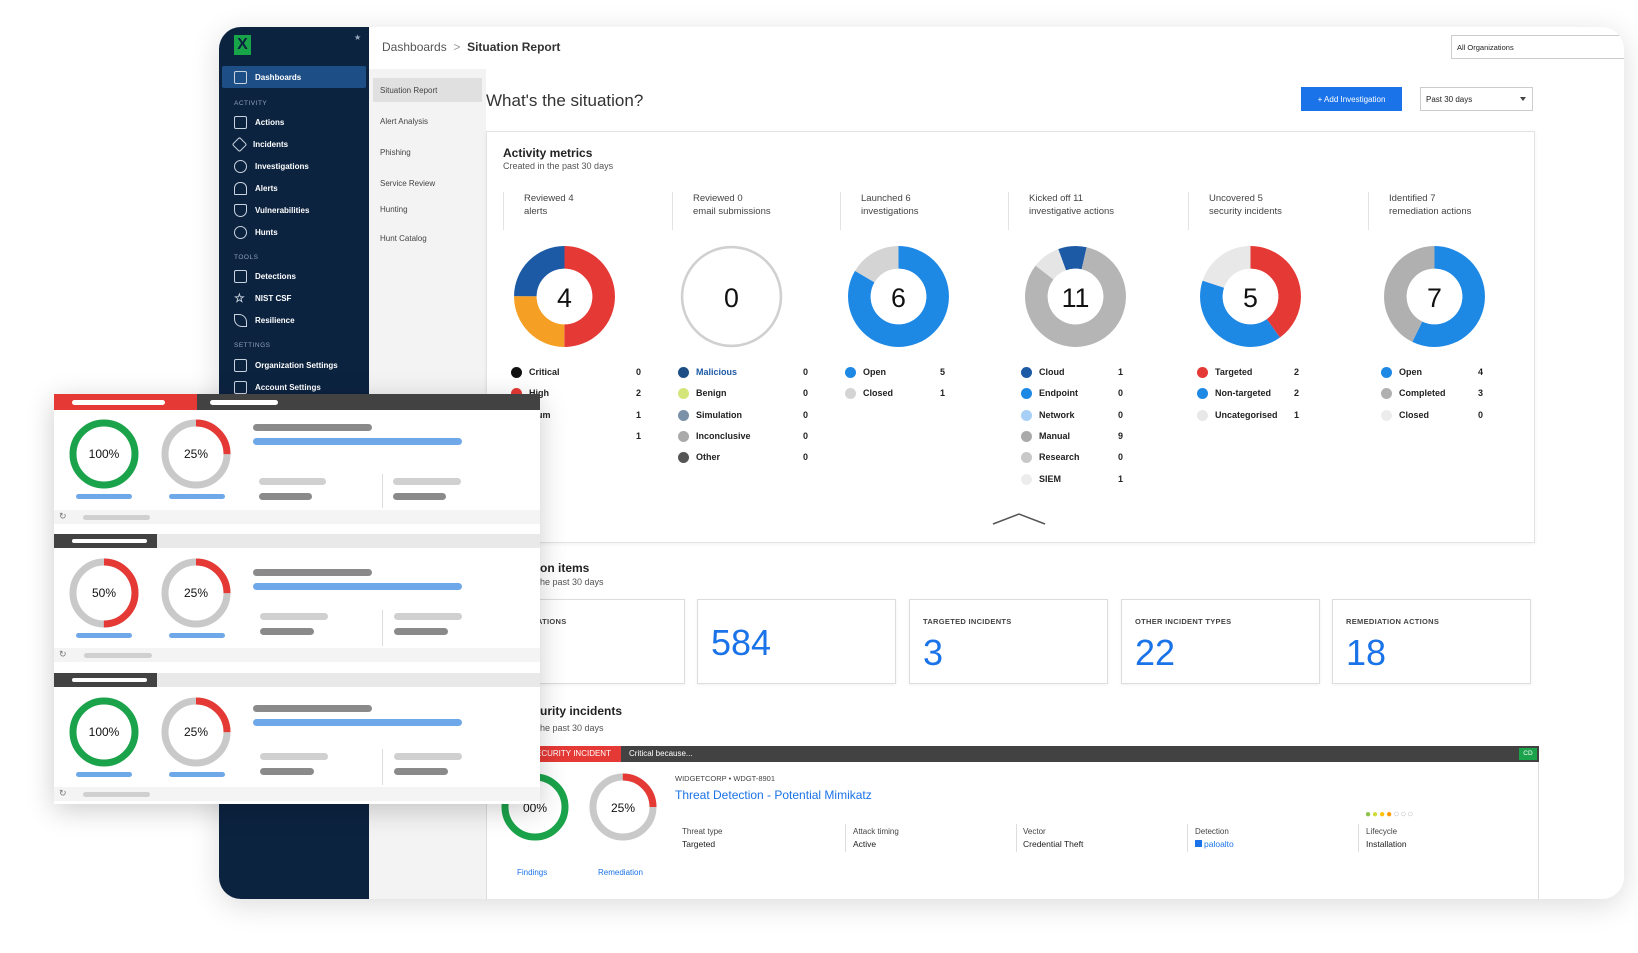 This screenshot has width=1638, height=953. What do you see at coordinates (294, 210) in the screenshot?
I see `sidebar-item-vulnerabilities: Vulnerabilities` at bounding box center [294, 210].